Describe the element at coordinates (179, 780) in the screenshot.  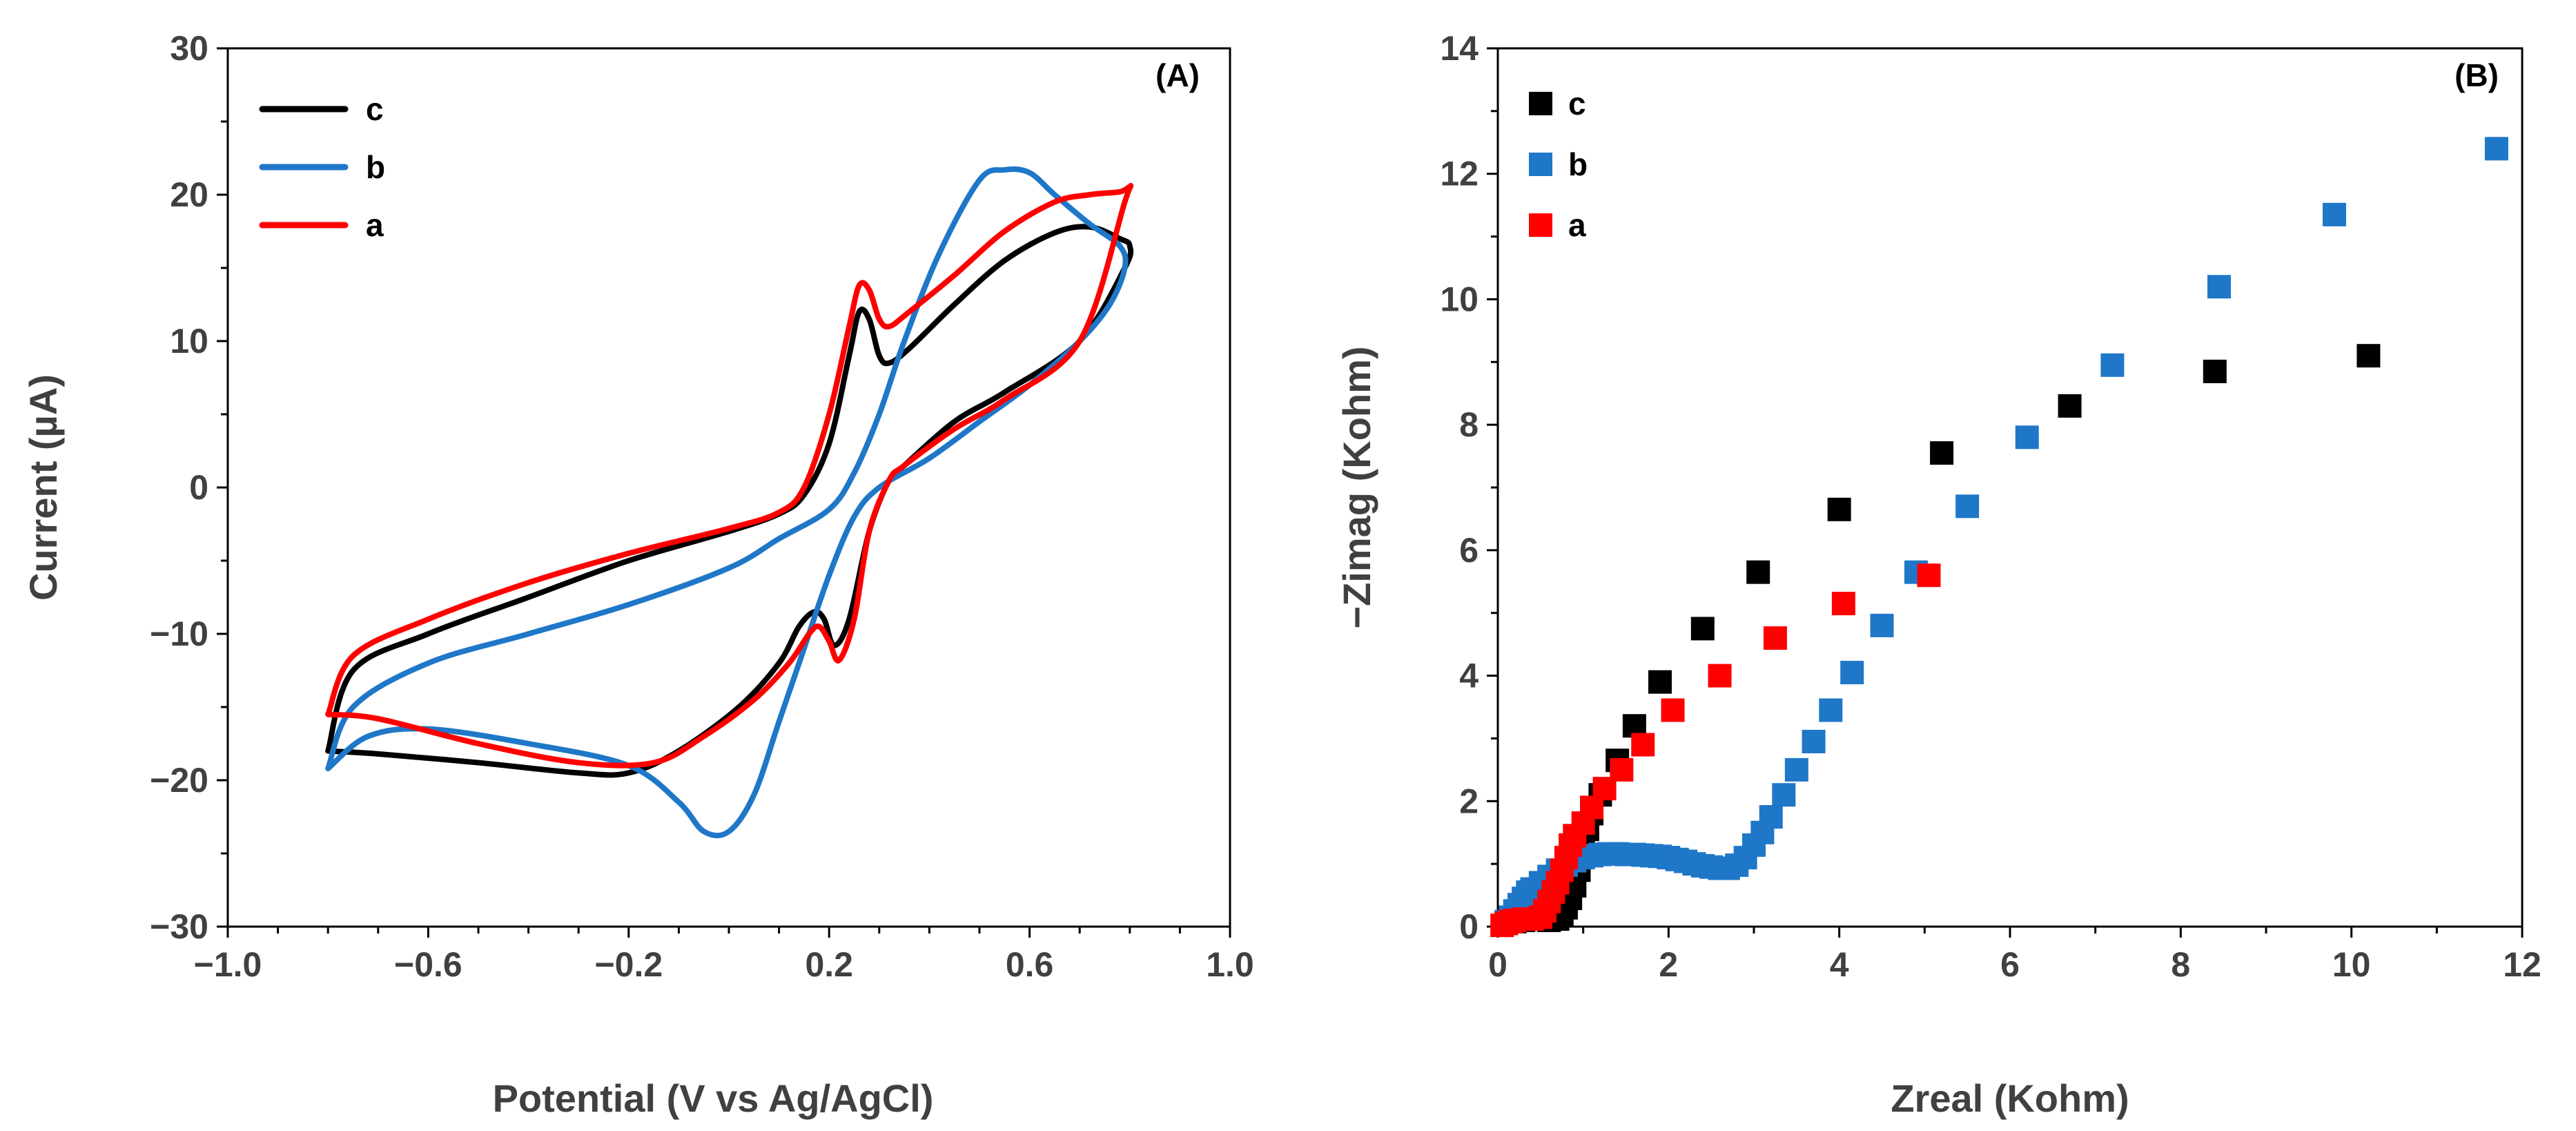
I see `cv-y-tick-label: −20` at that location.